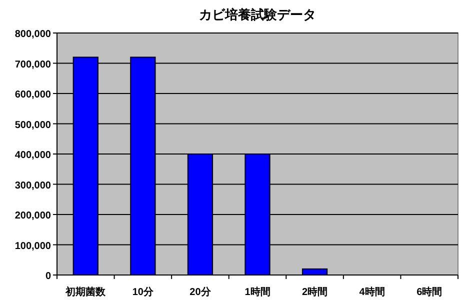 This screenshot has width=464, height=300. I want to click on x-tick-label: 2時間, so click(315, 292).